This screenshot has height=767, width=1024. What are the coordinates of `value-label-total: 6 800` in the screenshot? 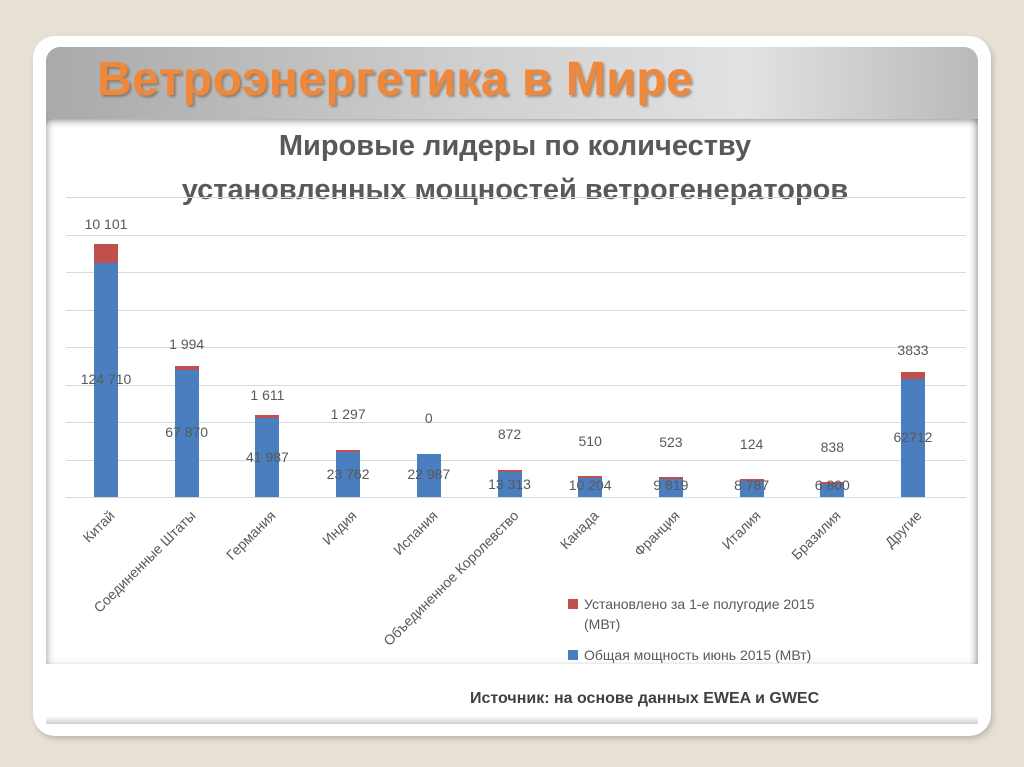 It's located at (832, 485).